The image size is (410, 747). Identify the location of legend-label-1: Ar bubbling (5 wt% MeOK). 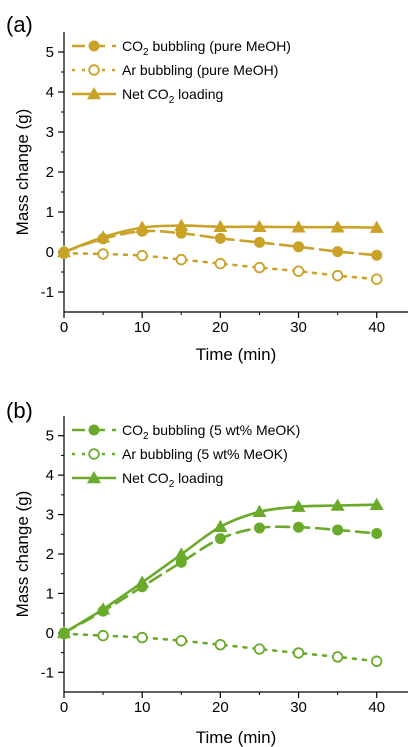
(205, 454).